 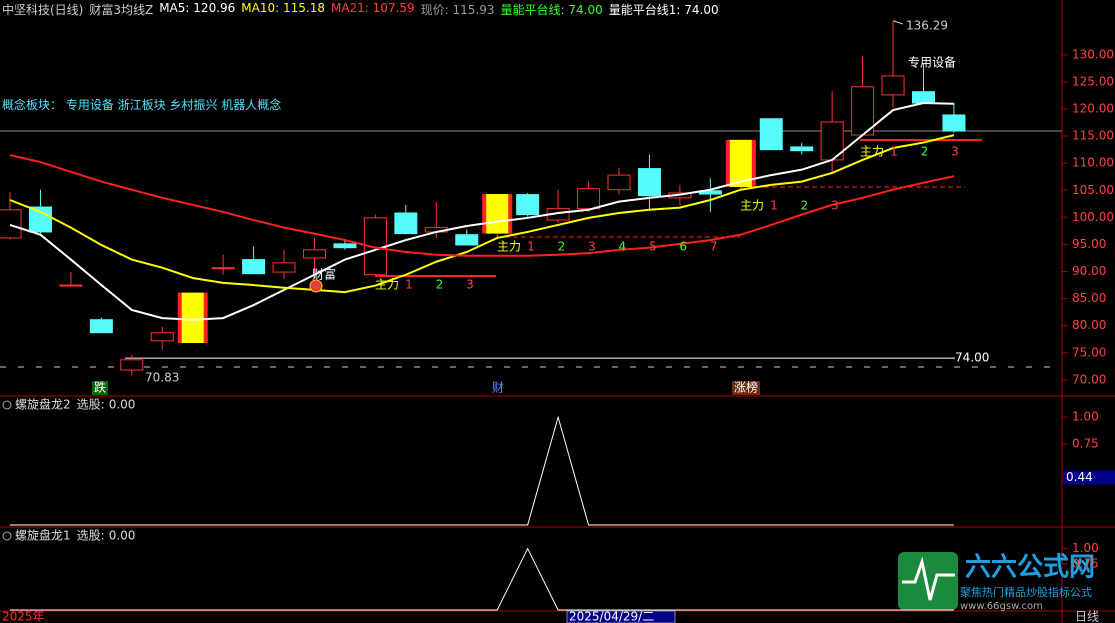 I want to click on low-label: 70.83, so click(x=162, y=378).